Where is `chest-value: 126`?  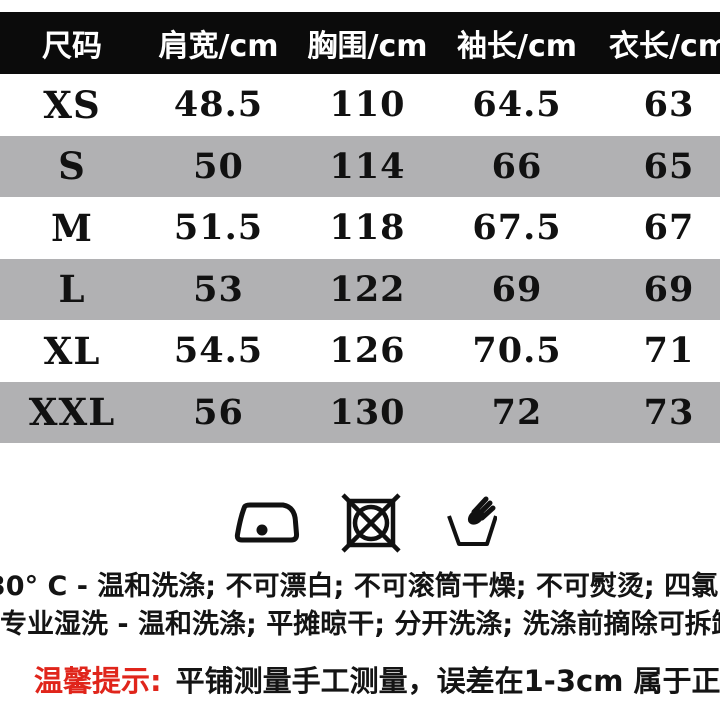
chest-value: 126 is located at coordinates (367, 351).